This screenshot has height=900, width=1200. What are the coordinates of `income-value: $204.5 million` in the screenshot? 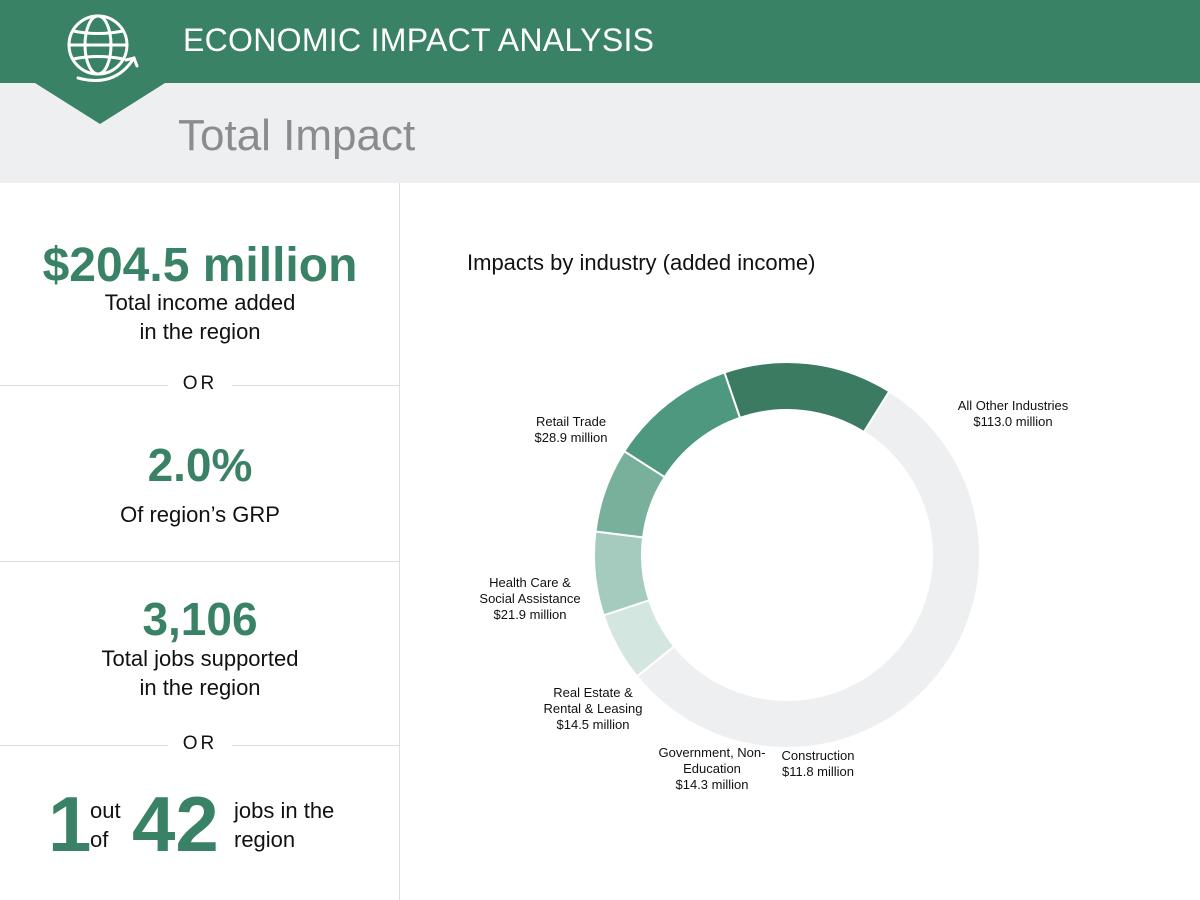 It's located at (200, 265).